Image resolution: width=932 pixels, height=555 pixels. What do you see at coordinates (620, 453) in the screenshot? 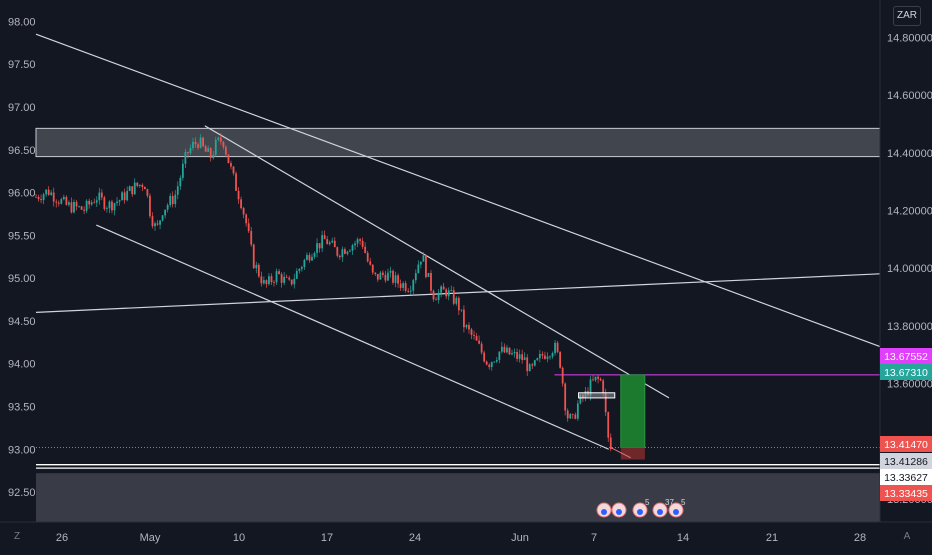
I see `stop-diagonal` at bounding box center [620, 453].